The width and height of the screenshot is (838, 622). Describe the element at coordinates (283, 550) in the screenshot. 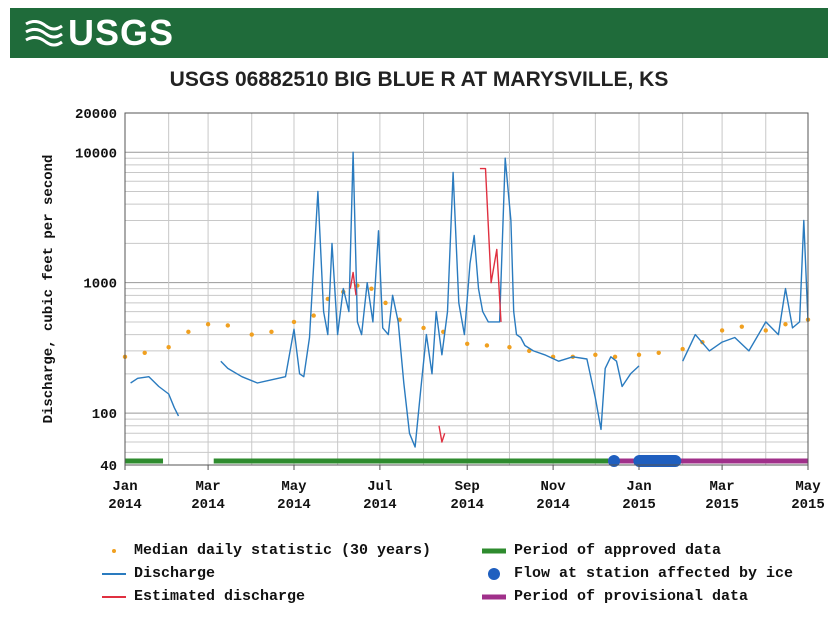

I see `legend-label-median: Median daily statistic (30 years)` at that location.